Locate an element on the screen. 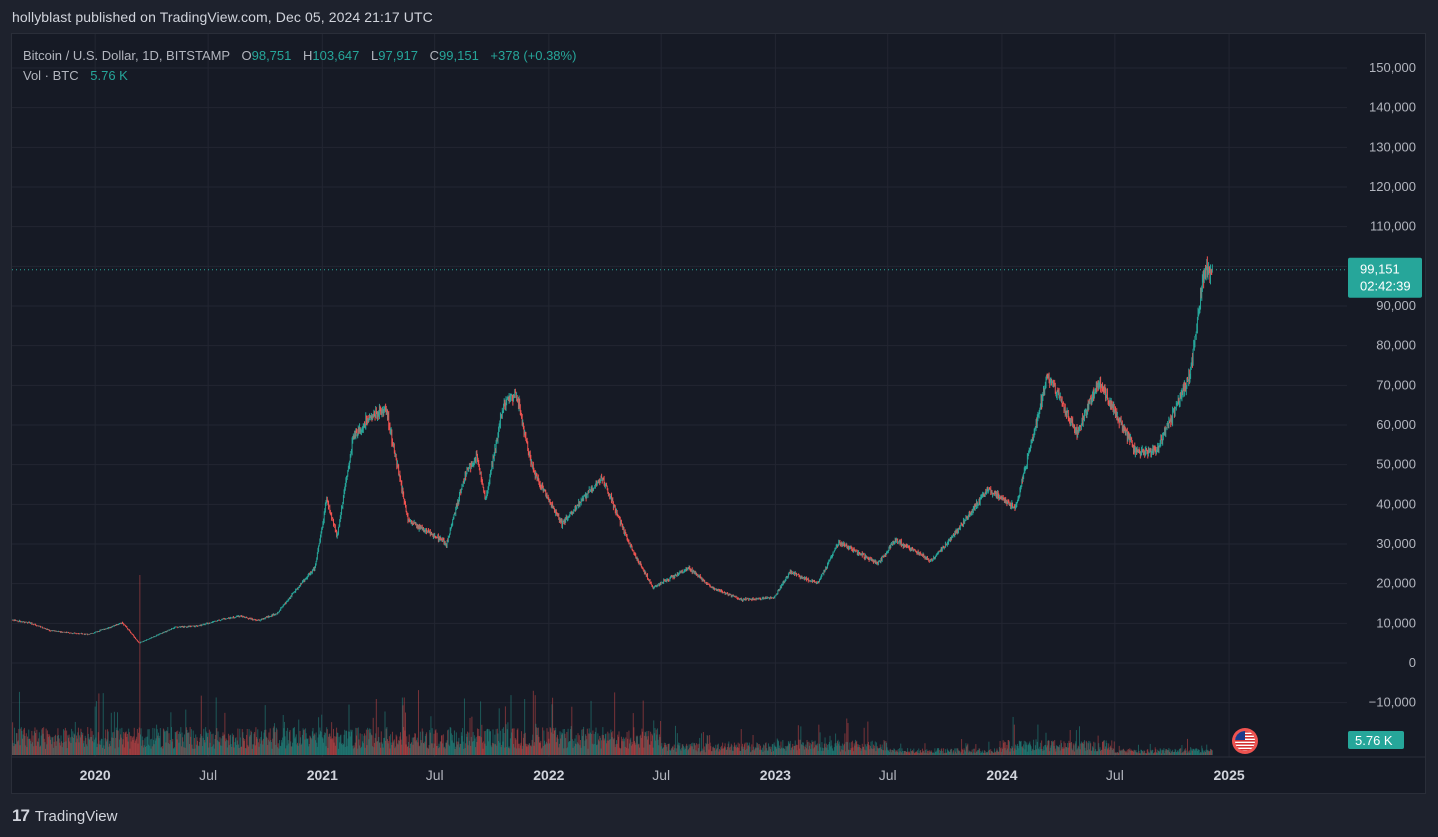 This screenshot has width=1438, height=837. time-axis-label: 2023 is located at coordinates (775, 775).